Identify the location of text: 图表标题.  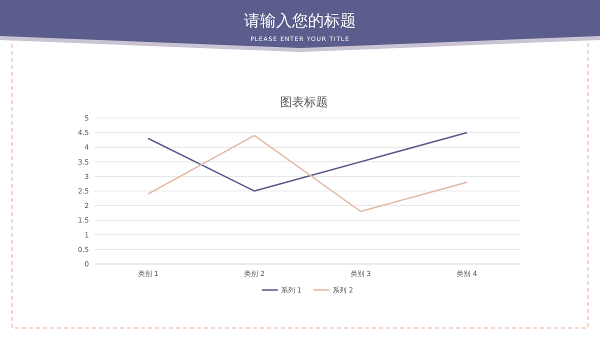
(304, 102).